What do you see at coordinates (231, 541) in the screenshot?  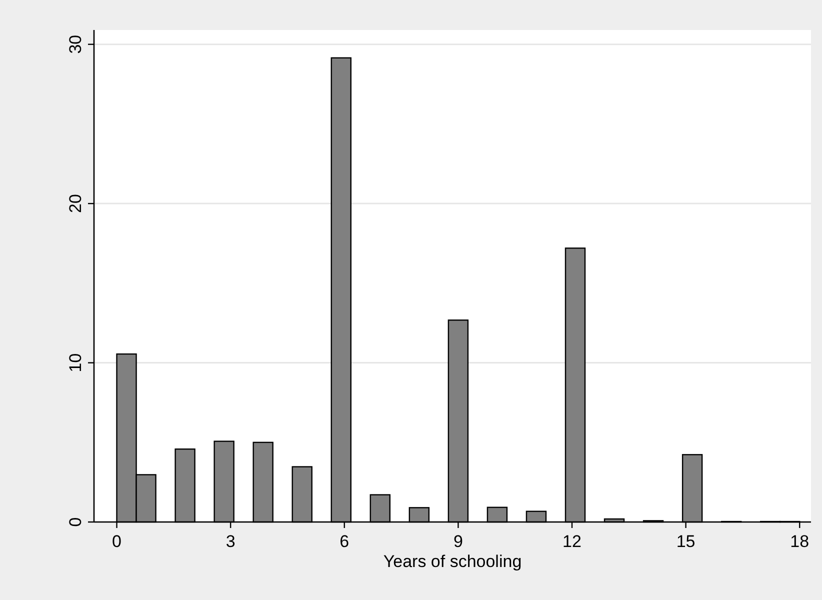 I see `x-tick-label: 3` at bounding box center [231, 541].